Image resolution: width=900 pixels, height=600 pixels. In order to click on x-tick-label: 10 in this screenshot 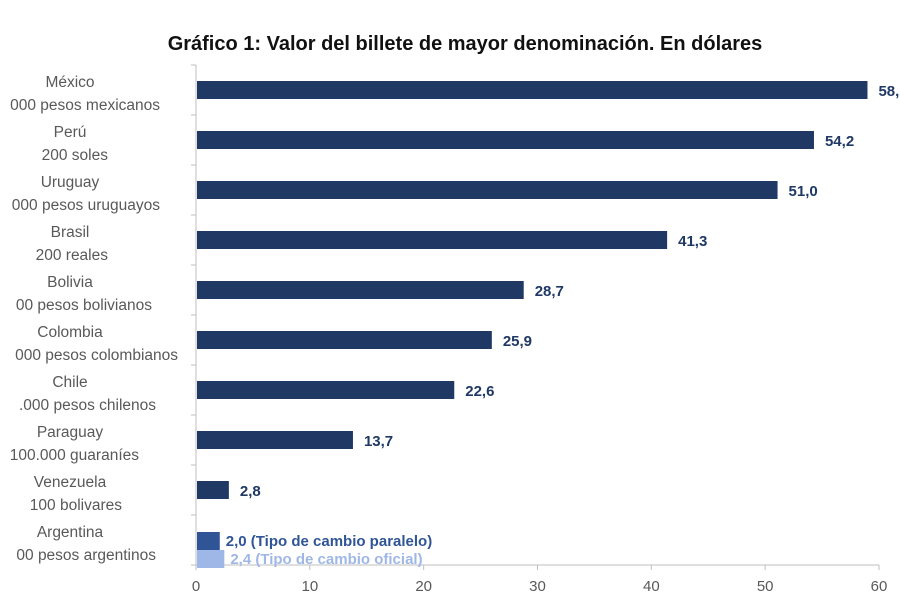, I will do `click(309, 586)`.